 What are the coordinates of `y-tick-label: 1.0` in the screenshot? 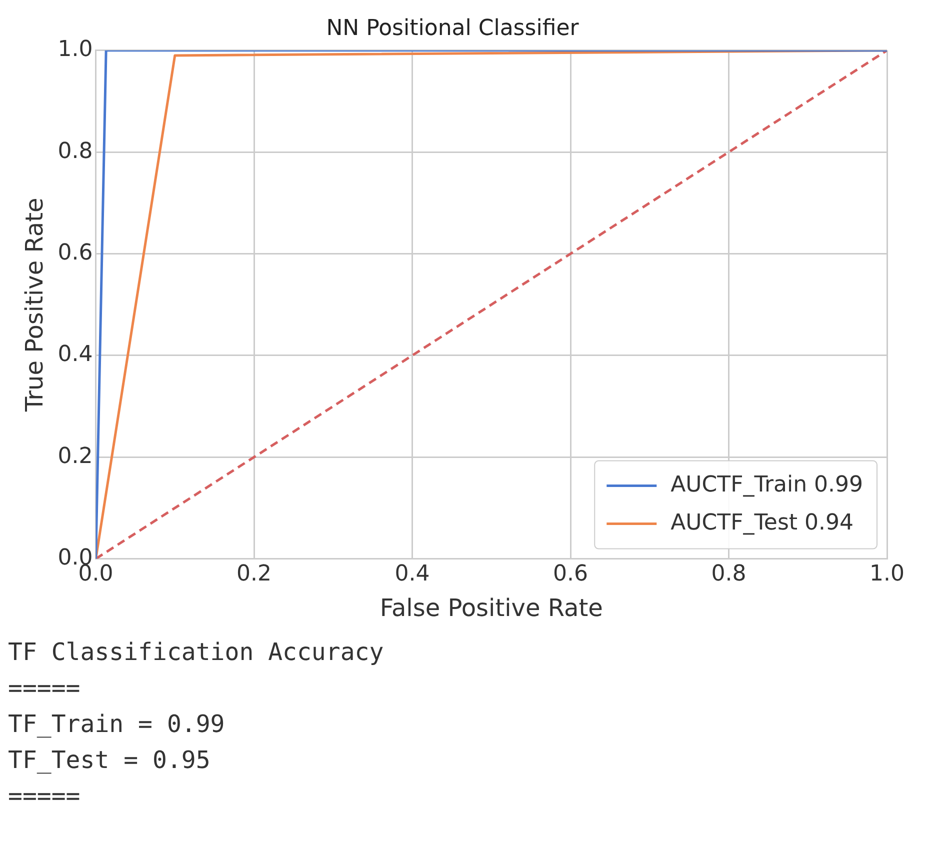 It's located at (75, 49).